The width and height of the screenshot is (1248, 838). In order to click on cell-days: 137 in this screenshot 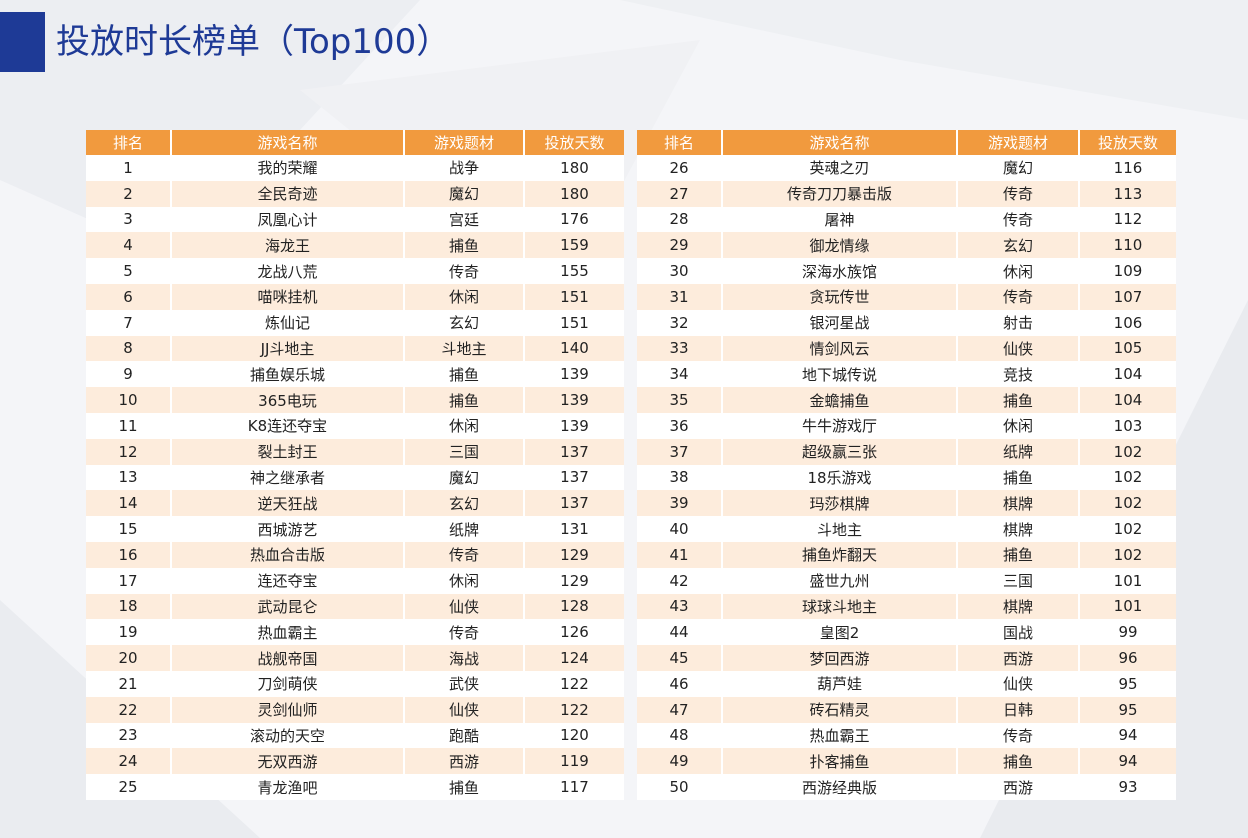, I will do `click(574, 451)`.